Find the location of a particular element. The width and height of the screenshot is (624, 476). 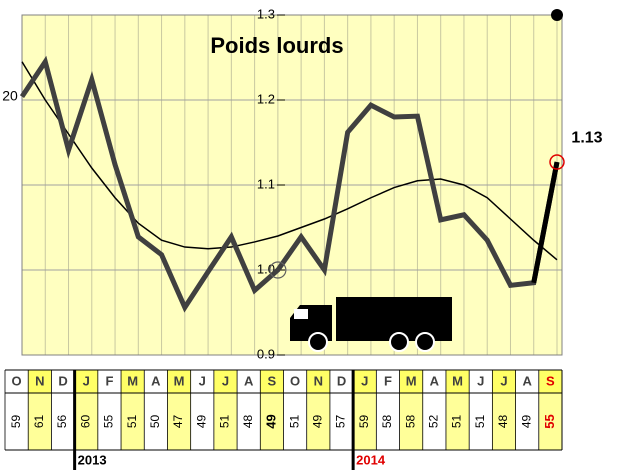

count-value: 50 is located at coordinates (155, 422).